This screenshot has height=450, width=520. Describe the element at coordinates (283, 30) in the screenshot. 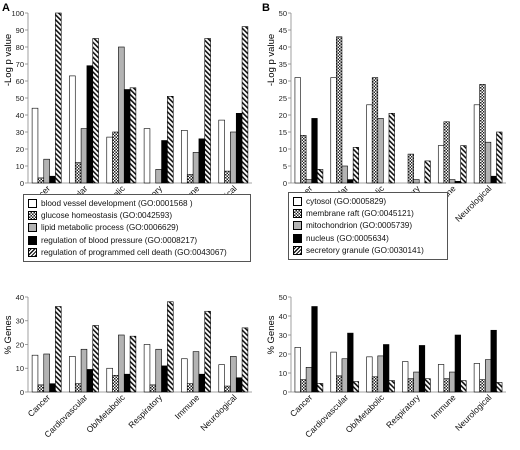

I see `y-tick-label: 45` at that location.